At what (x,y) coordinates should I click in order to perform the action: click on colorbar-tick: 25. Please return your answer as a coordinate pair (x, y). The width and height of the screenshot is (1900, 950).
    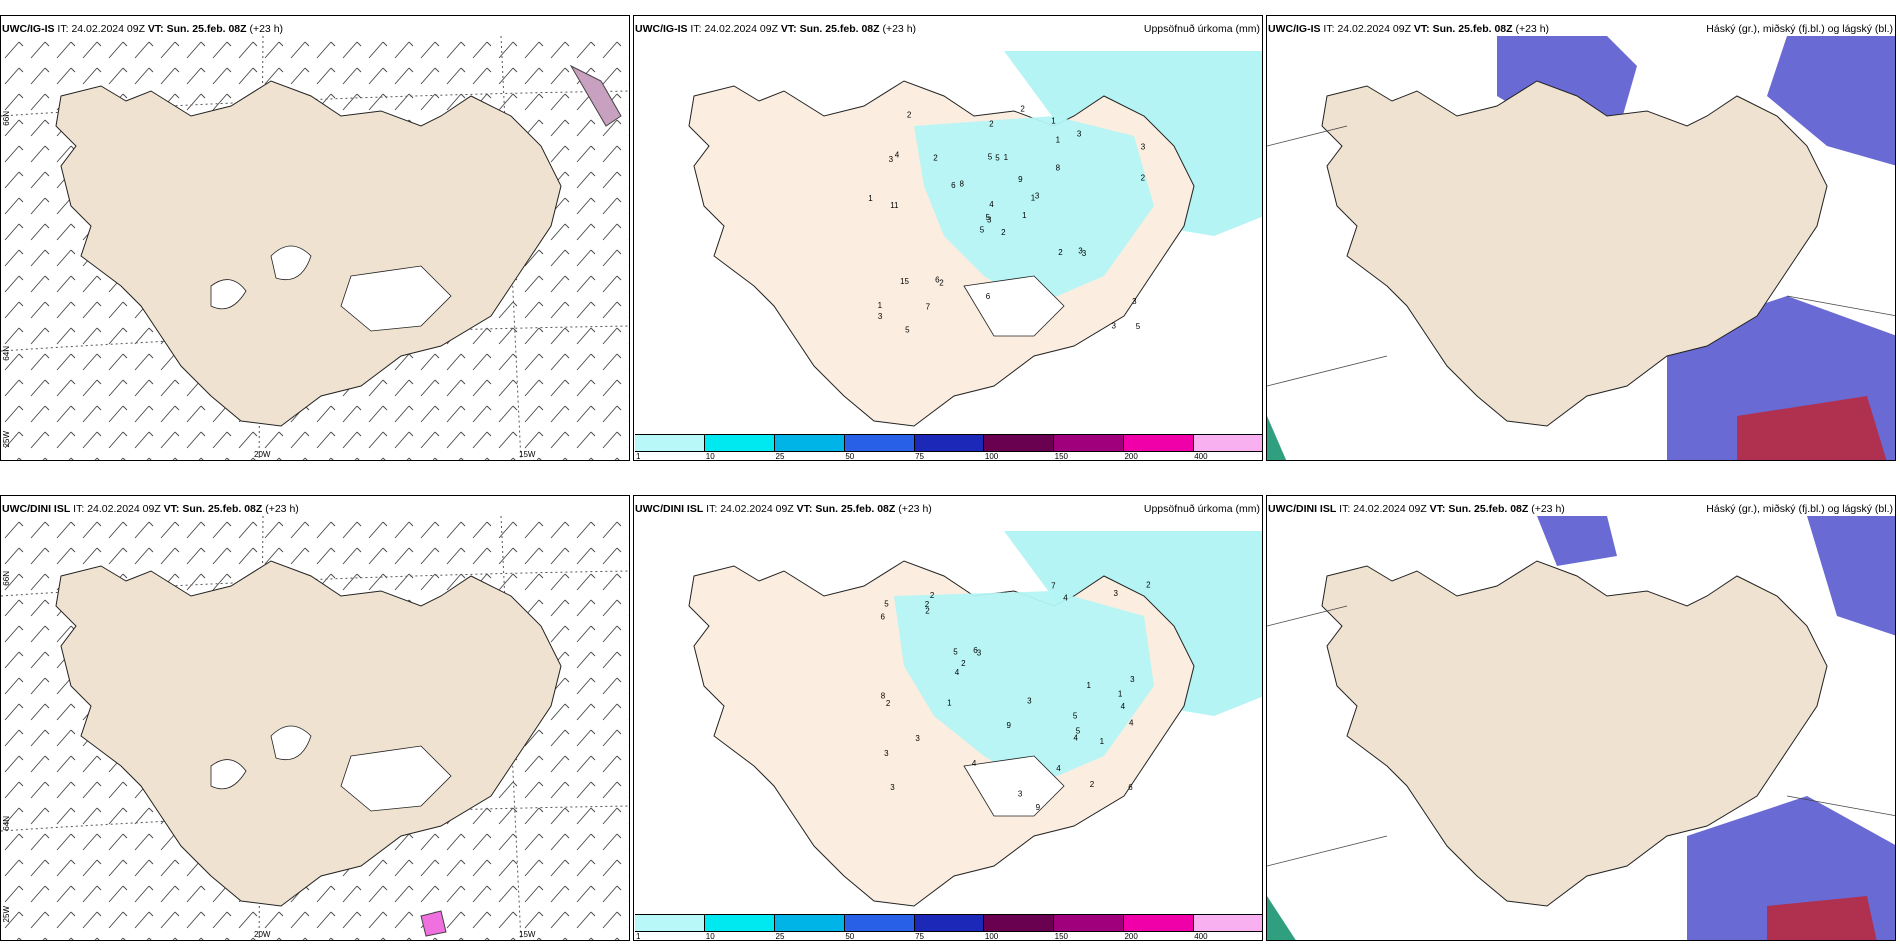
    Looking at the image, I should click on (780, 456).